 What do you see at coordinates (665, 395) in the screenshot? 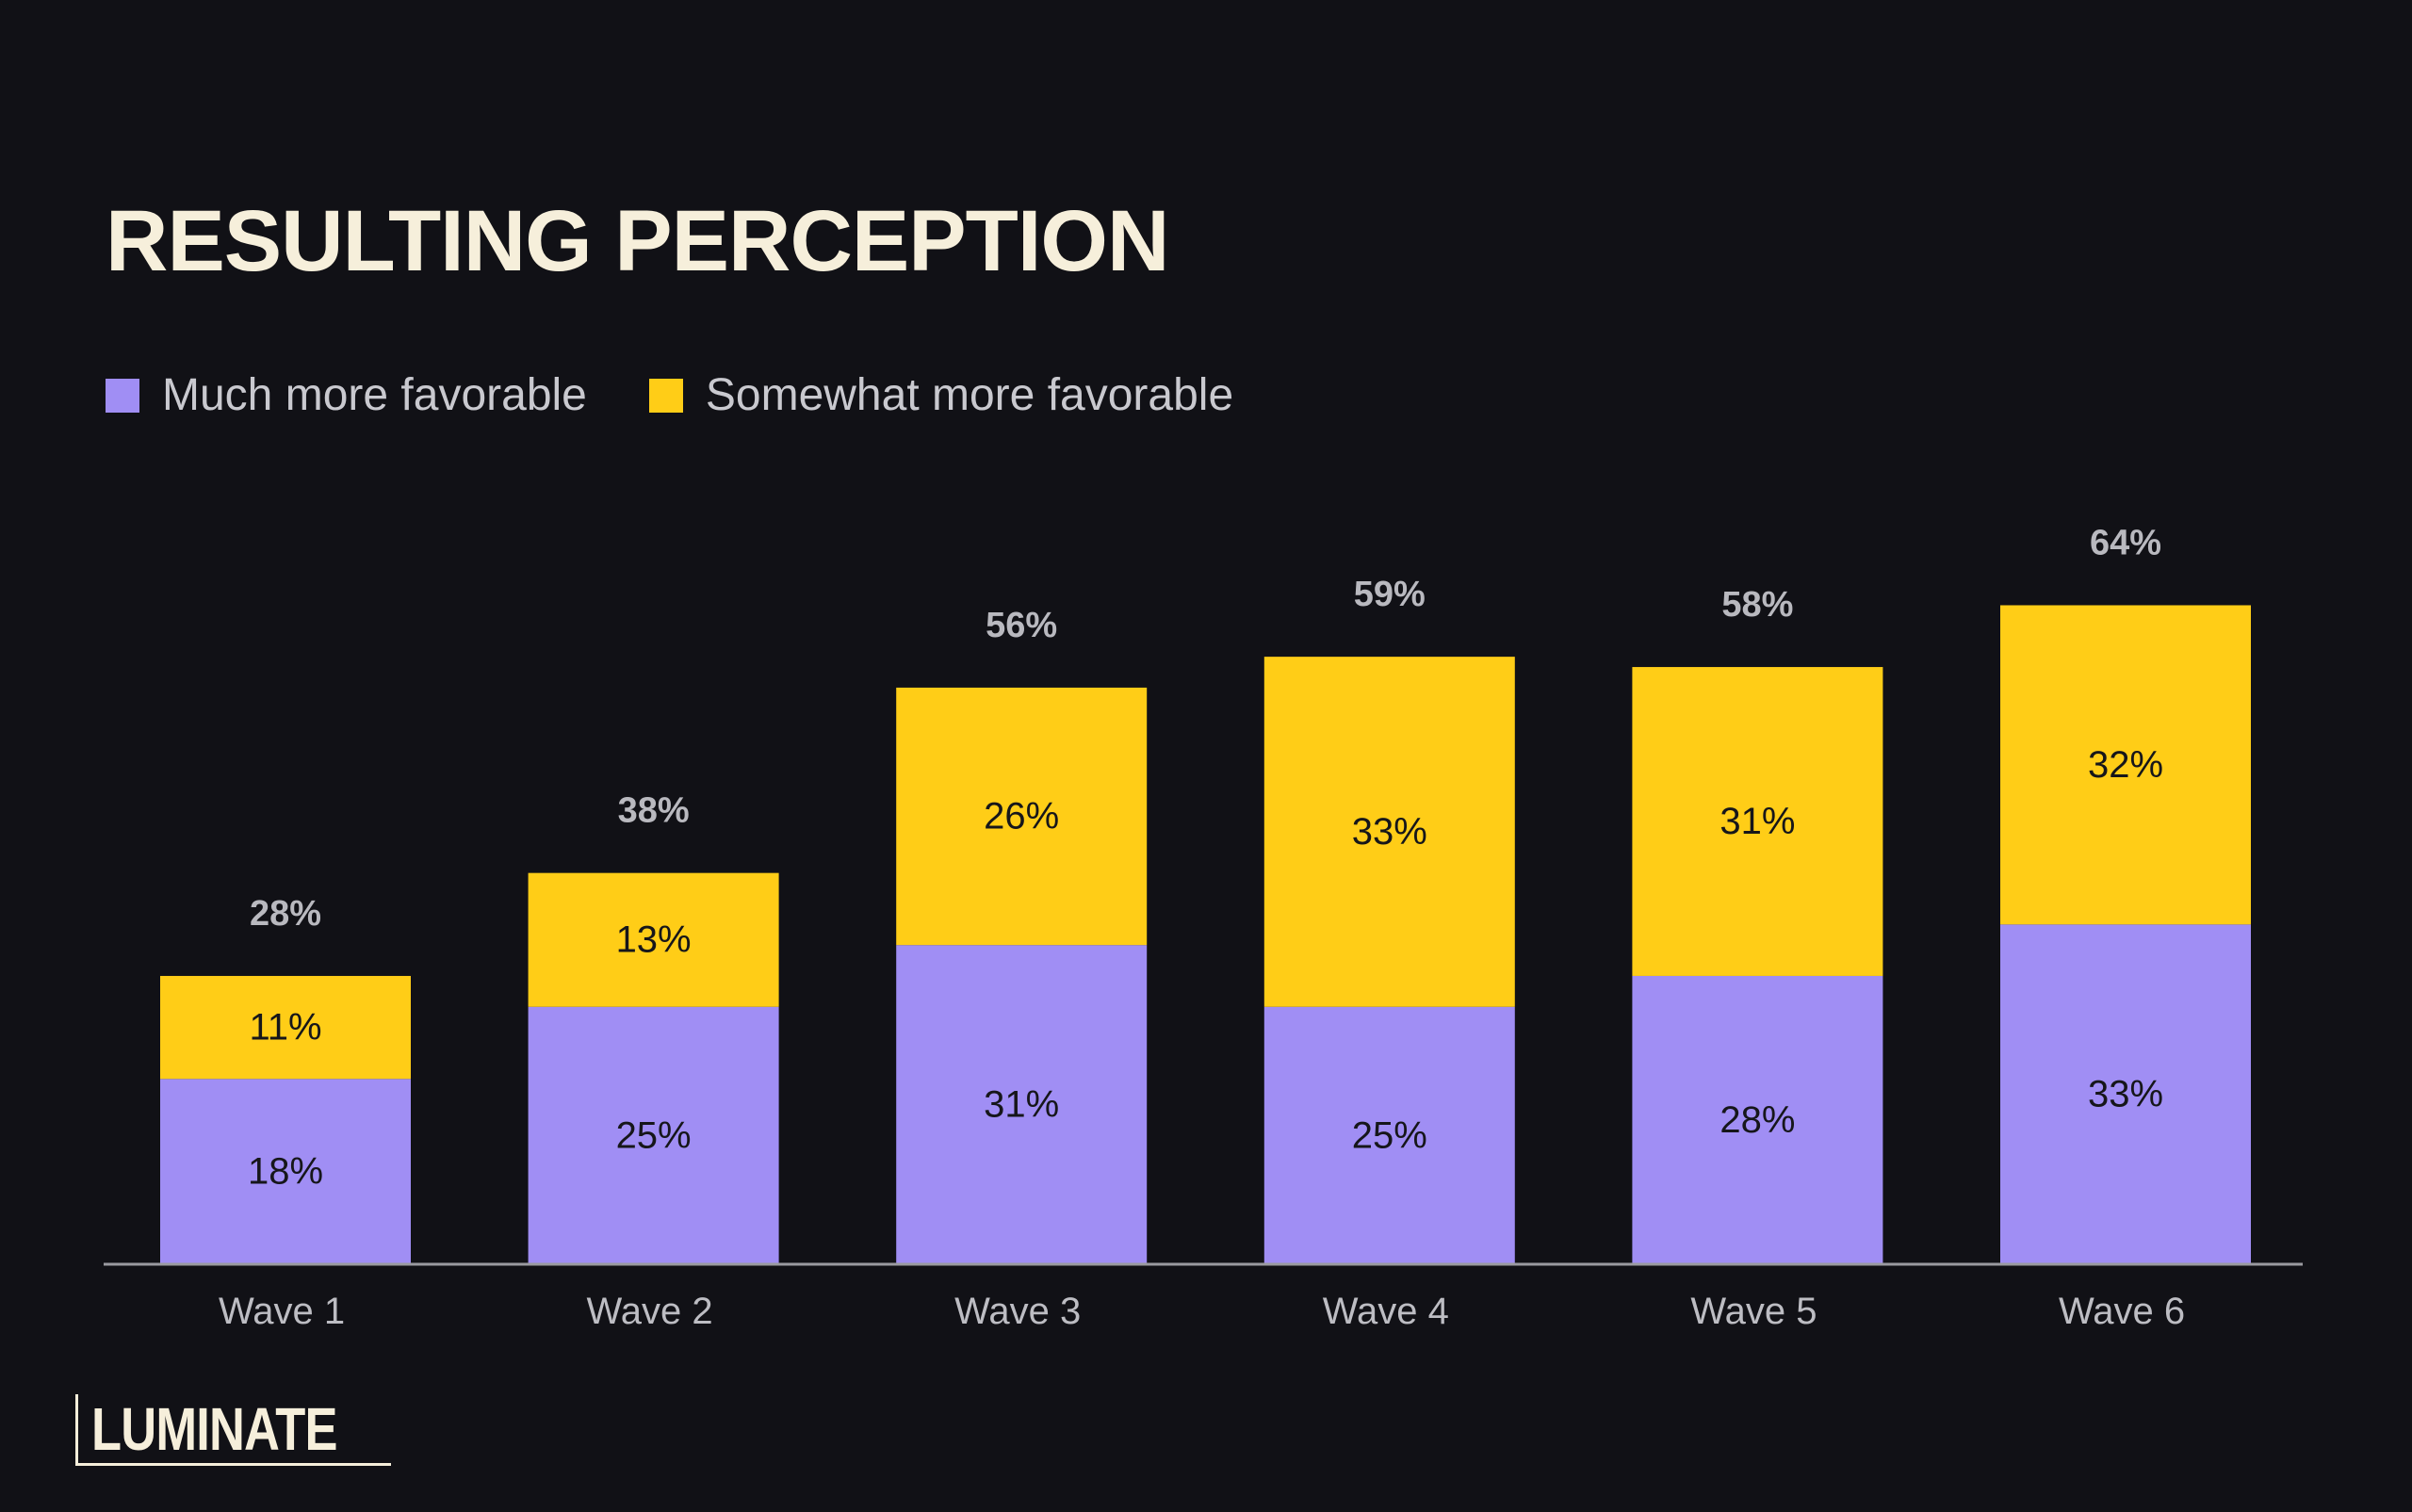
I see `legend-swatch-somewhat-more-favorable` at bounding box center [665, 395].